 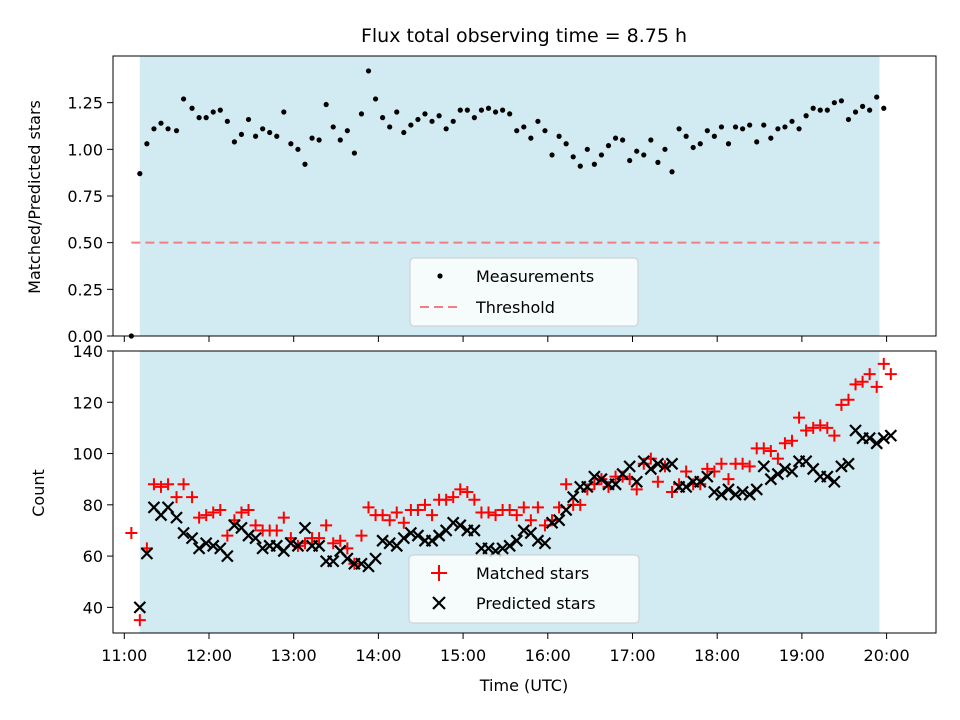 What do you see at coordinates (34, 197) in the screenshot?
I see `top-y-axis-label: Matched/Predicted stars` at bounding box center [34, 197].